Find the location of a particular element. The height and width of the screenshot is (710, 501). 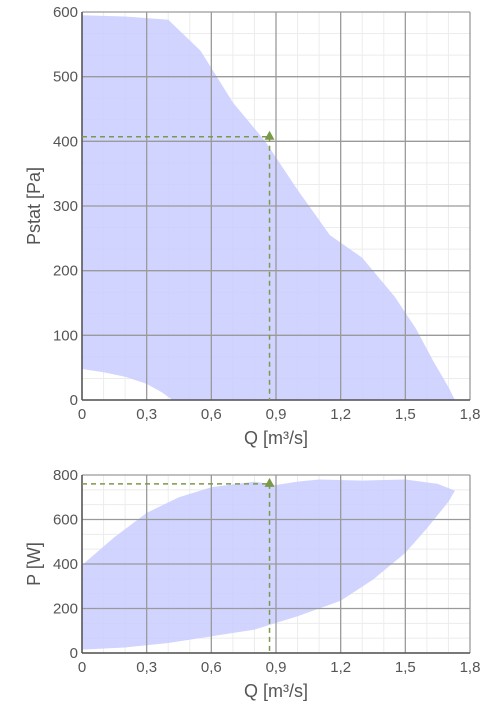

power-y-tick-label: 800 is located at coordinates (65, 475).